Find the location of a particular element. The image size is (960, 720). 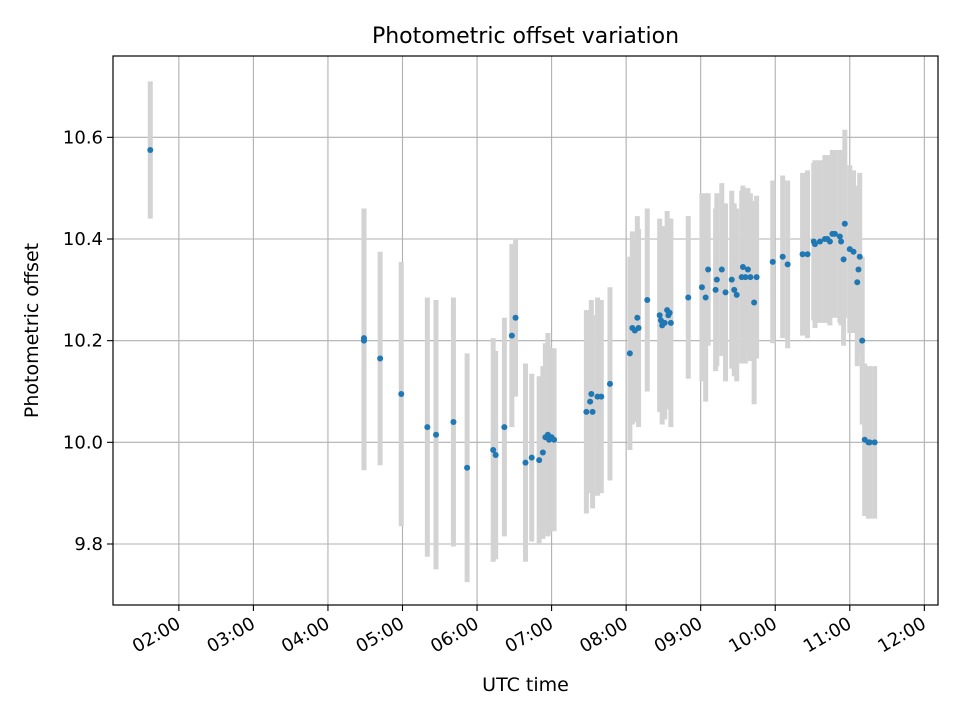

x-tick-label: 07:00 is located at coordinates (529, 635).